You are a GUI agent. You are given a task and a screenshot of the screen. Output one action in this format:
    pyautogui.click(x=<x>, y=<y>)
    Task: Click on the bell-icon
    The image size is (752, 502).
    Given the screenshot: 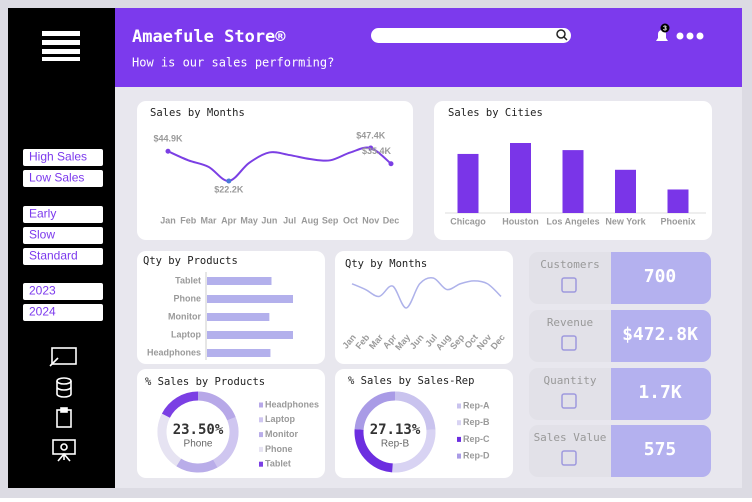 What is the action you would take?
    pyautogui.click(x=662, y=35)
    